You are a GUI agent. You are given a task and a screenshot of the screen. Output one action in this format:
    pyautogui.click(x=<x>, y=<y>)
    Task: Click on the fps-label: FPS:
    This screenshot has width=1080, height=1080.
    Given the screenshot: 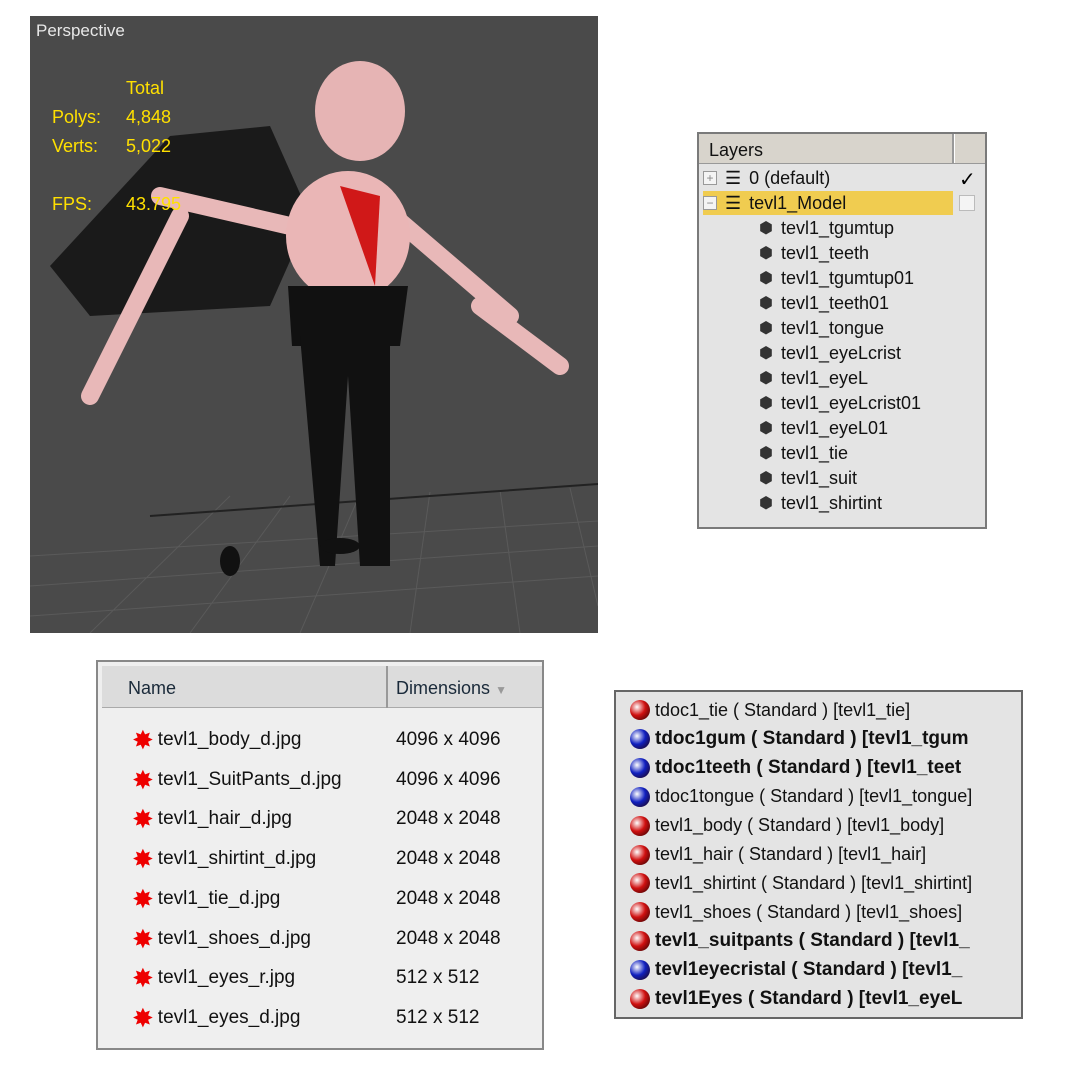 What is the action you would take?
    pyautogui.click(x=72, y=204)
    